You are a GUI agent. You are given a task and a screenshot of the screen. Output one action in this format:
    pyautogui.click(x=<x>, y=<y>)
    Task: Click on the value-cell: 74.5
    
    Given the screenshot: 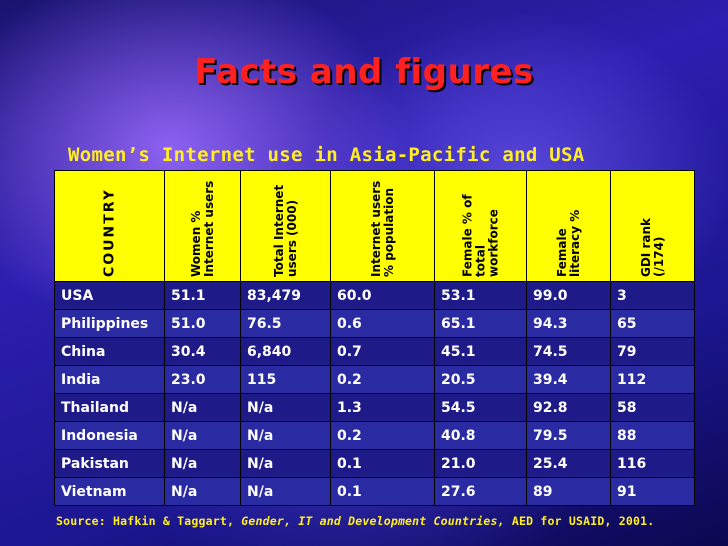 What is the action you would take?
    pyautogui.click(x=568, y=351)
    